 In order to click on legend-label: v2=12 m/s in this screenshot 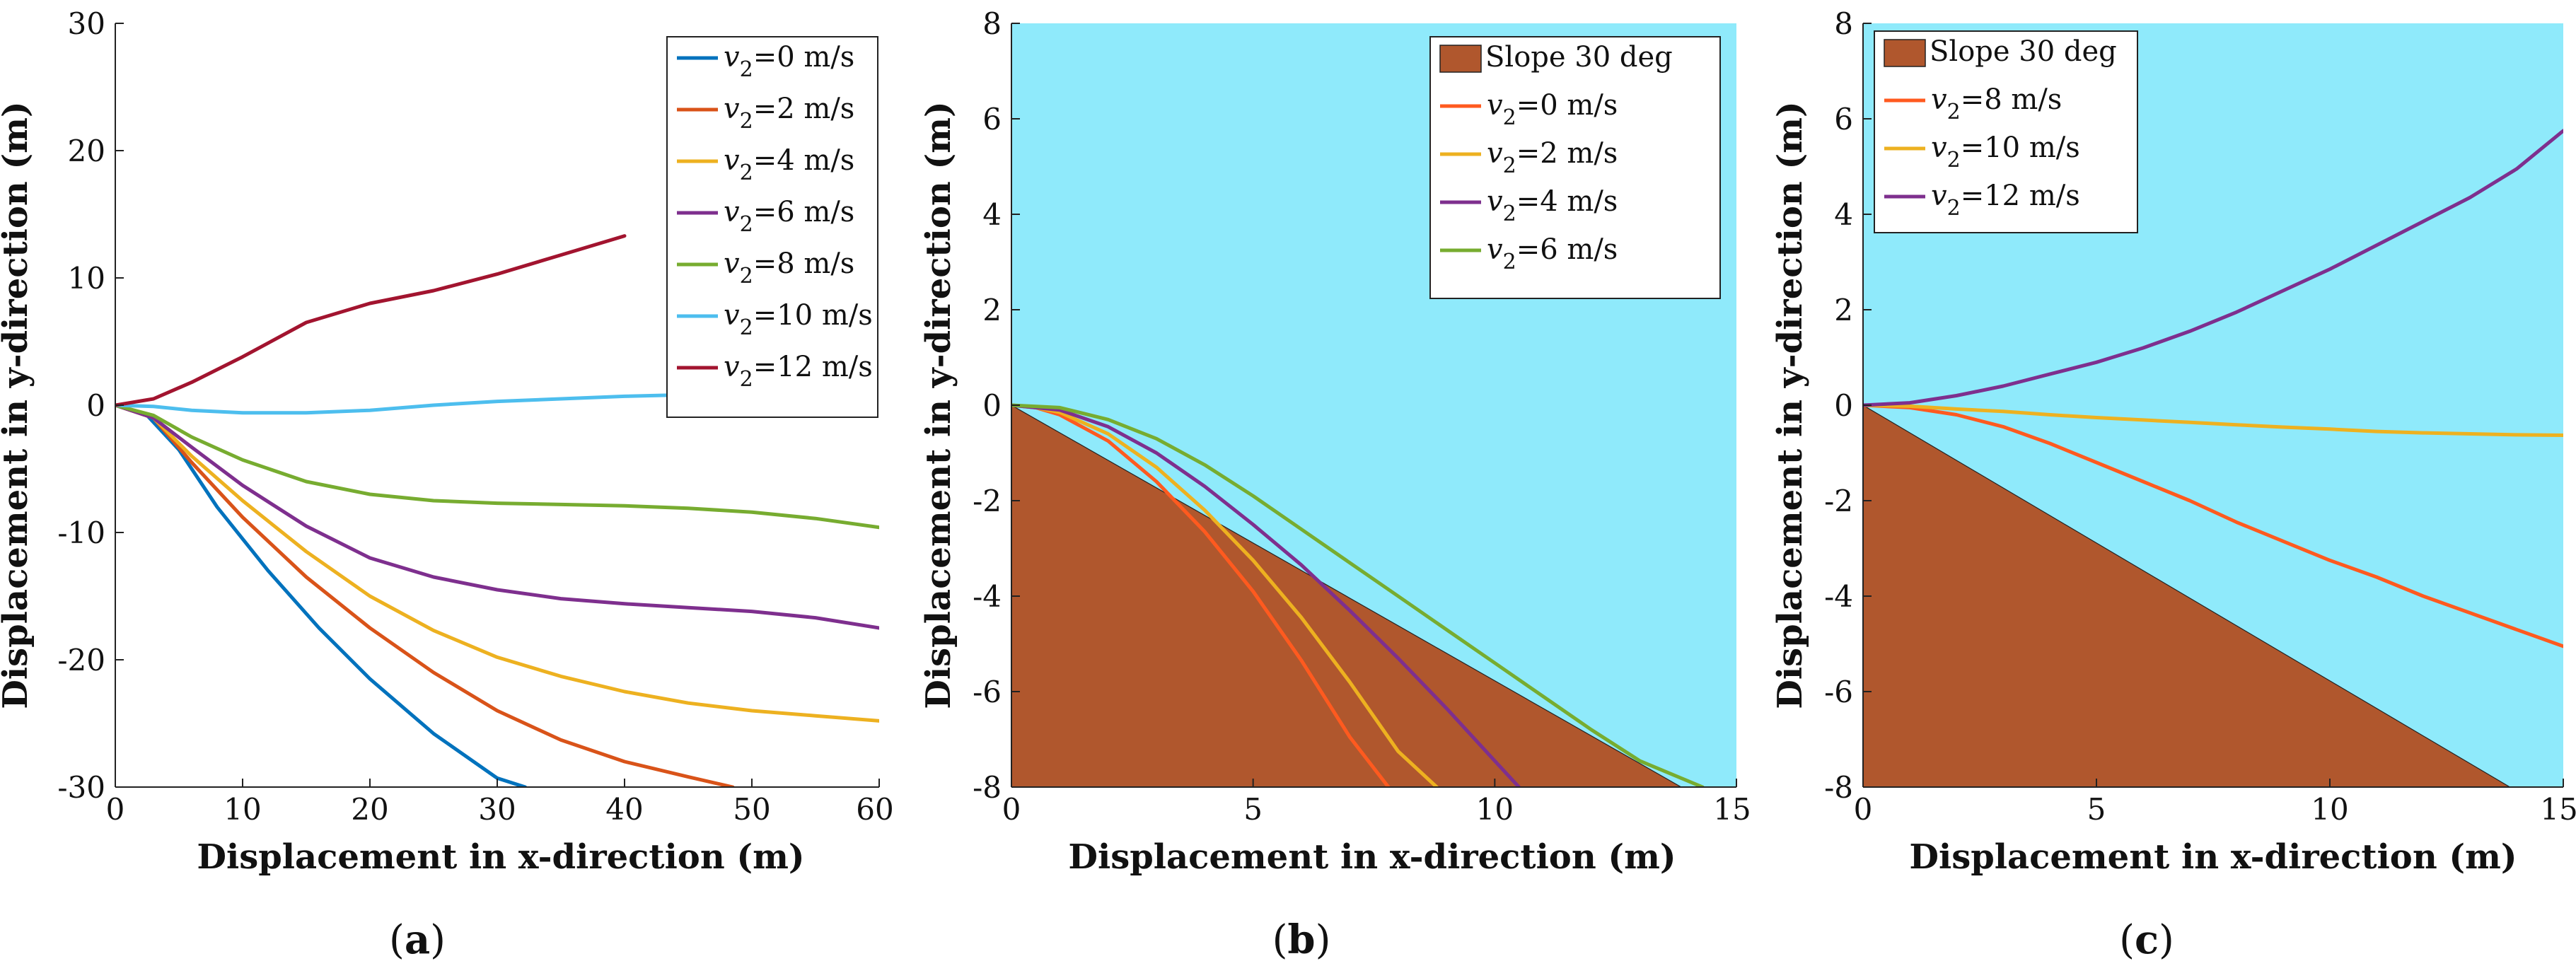, I will do `click(2005, 200)`.